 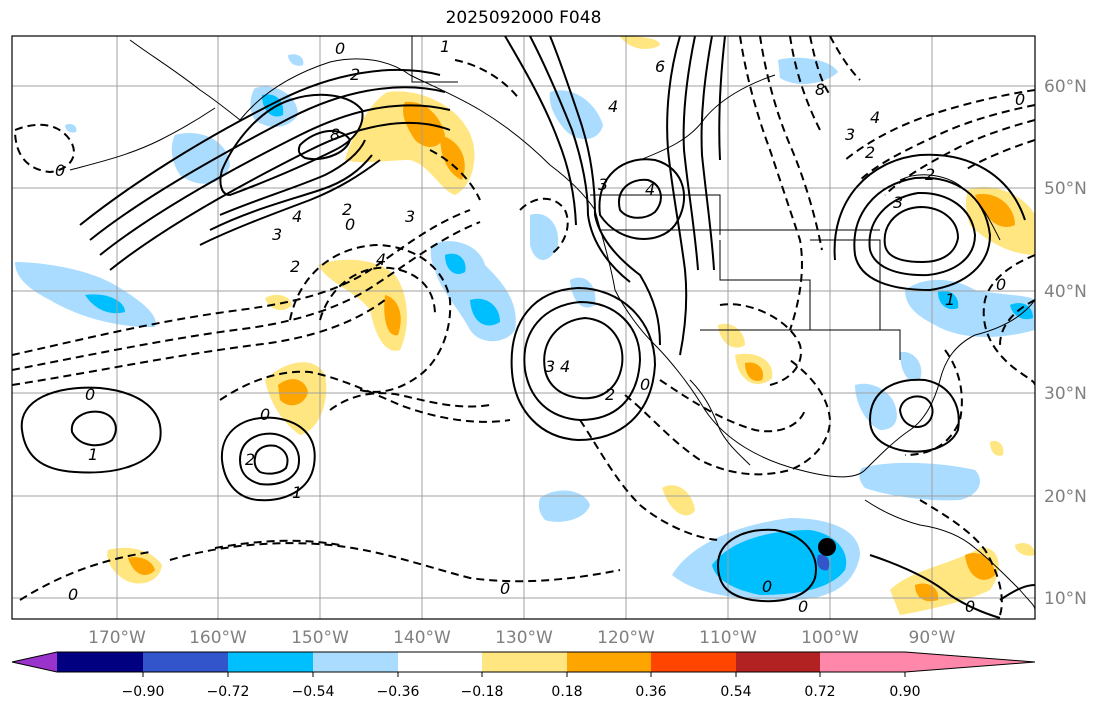 I want to click on cool-anomaly-130w, so click(x=544, y=236).